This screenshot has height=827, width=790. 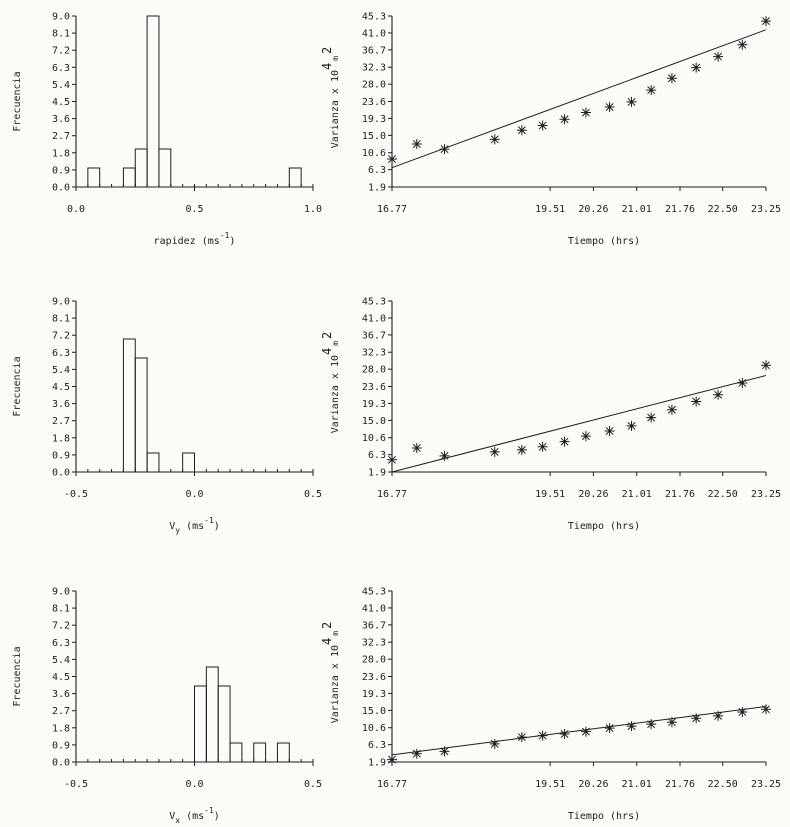 What do you see at coordinates (335, 58) in the screenshot?
I see `y-axis-label-unit: m` at bounding box center [335, 58].